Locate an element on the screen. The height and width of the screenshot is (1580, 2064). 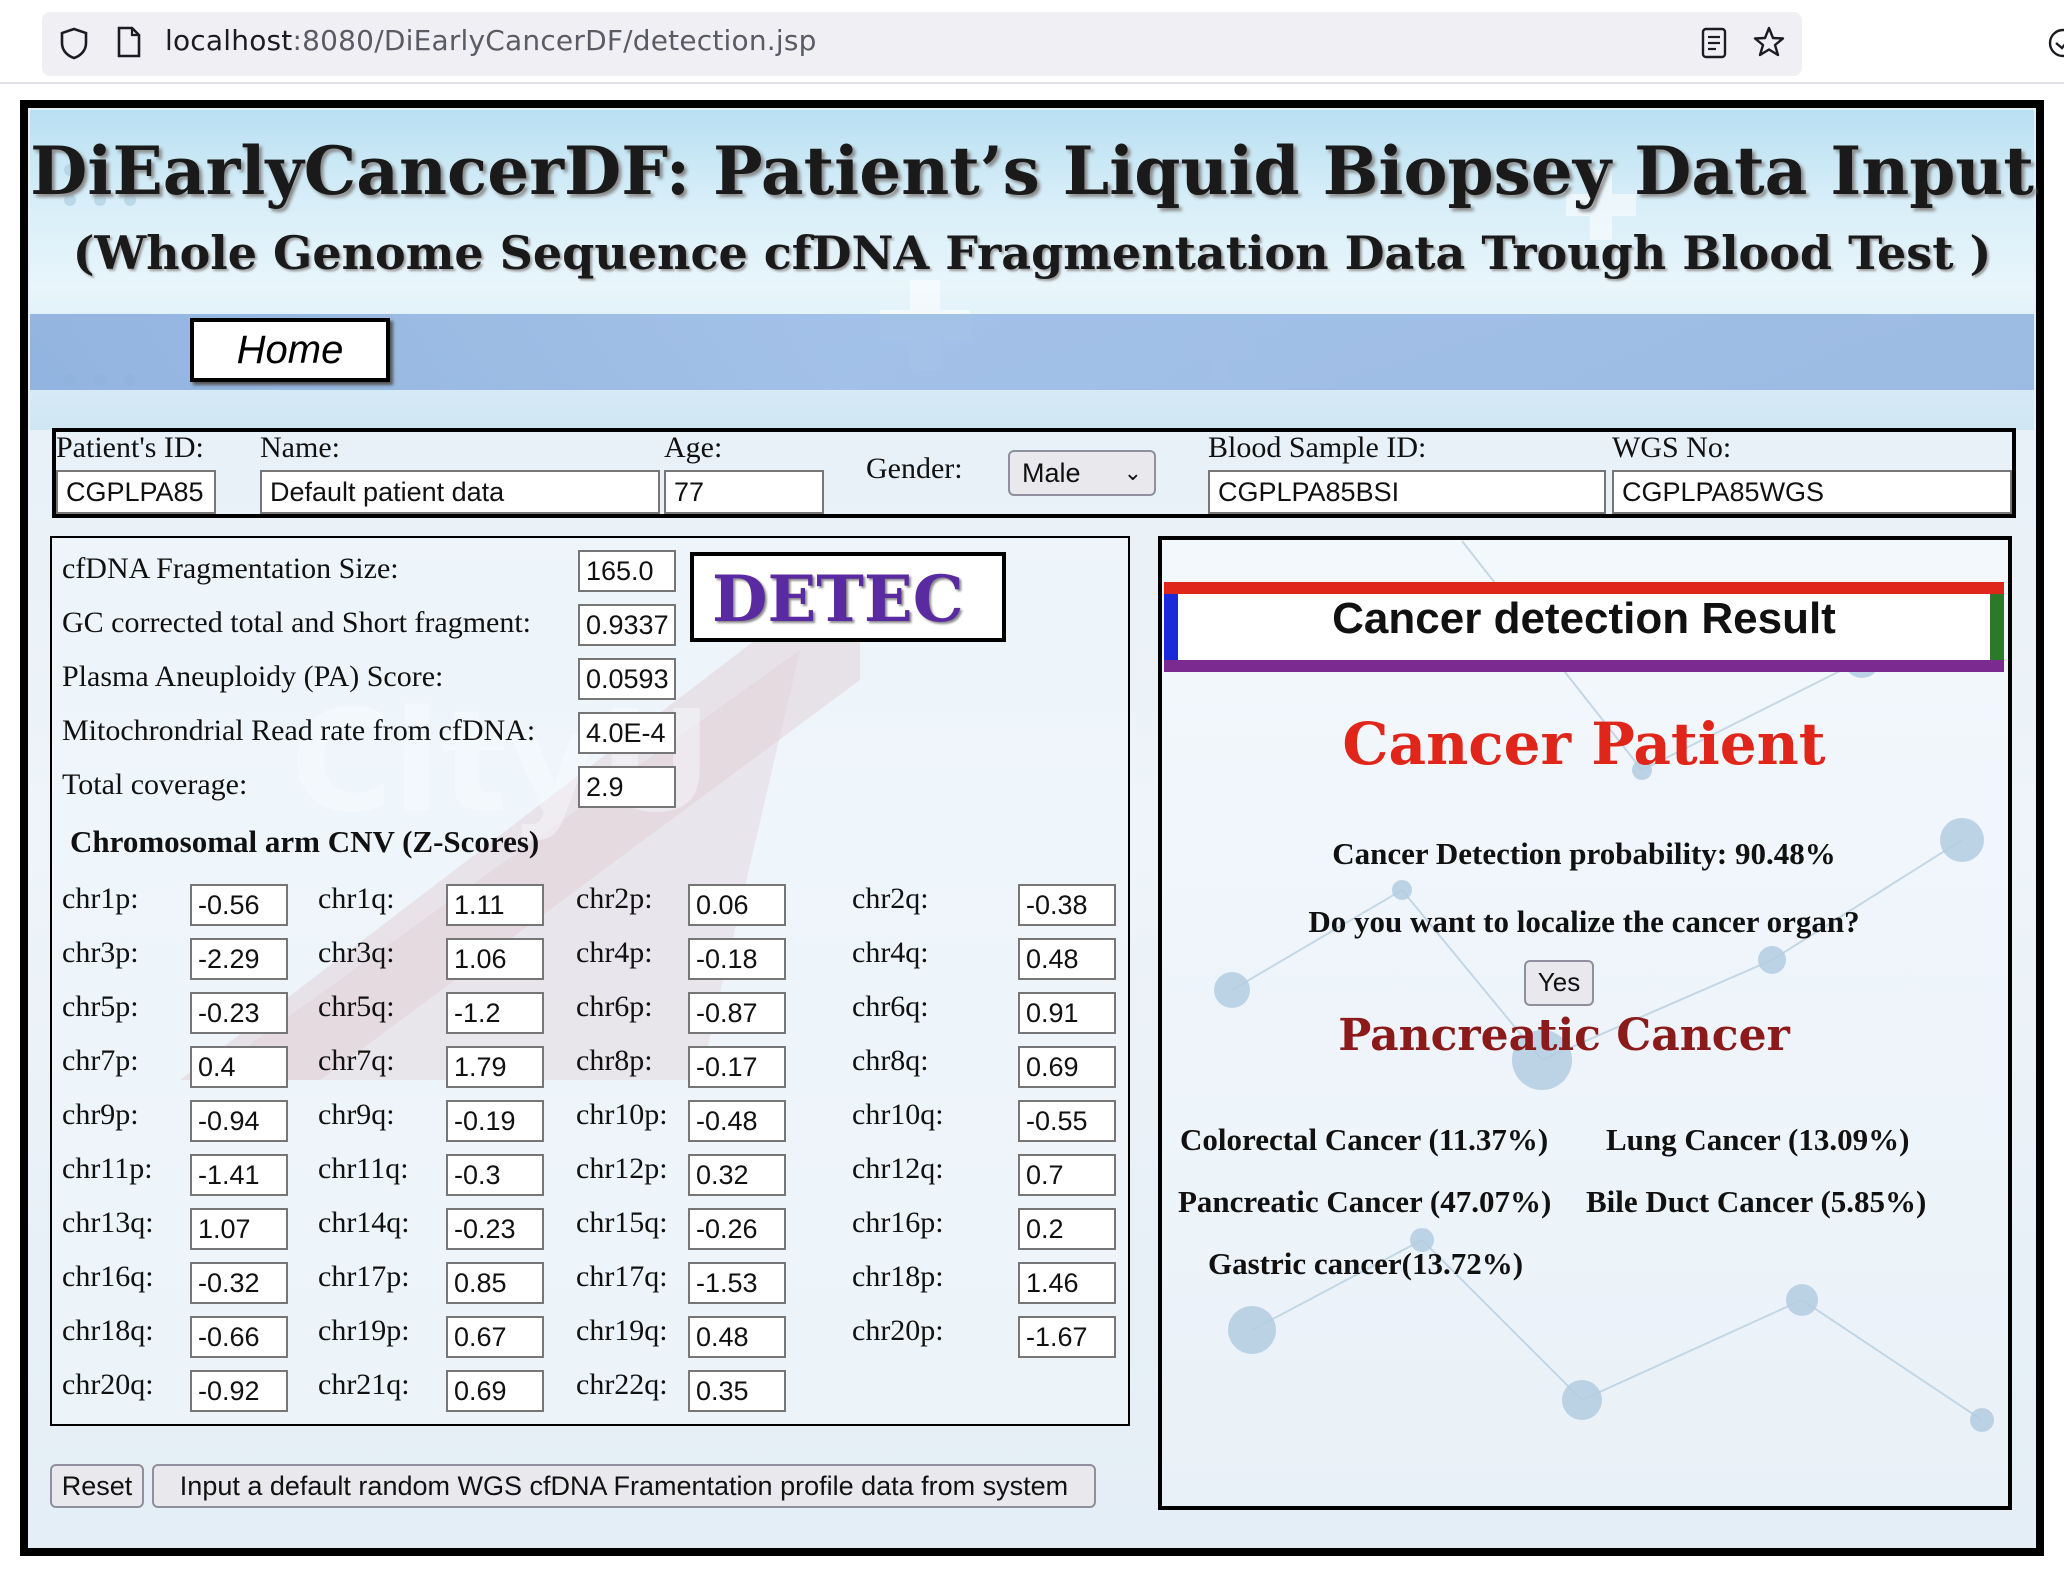
cnv-label: chr15q: is located at coordinates (622, 1222).